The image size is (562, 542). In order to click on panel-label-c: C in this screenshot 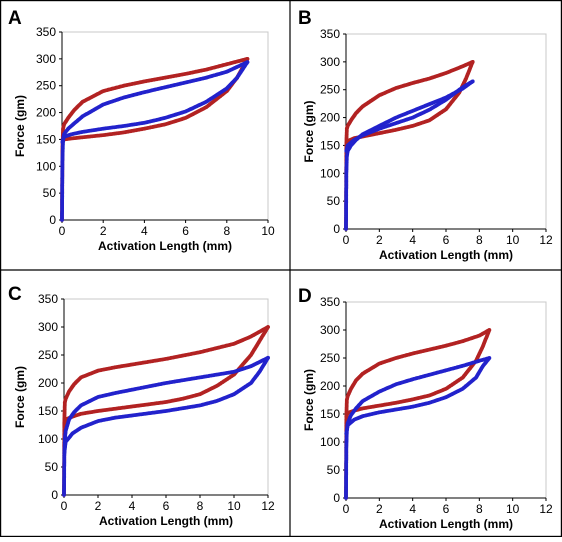, I will do `click(15, 294)`.